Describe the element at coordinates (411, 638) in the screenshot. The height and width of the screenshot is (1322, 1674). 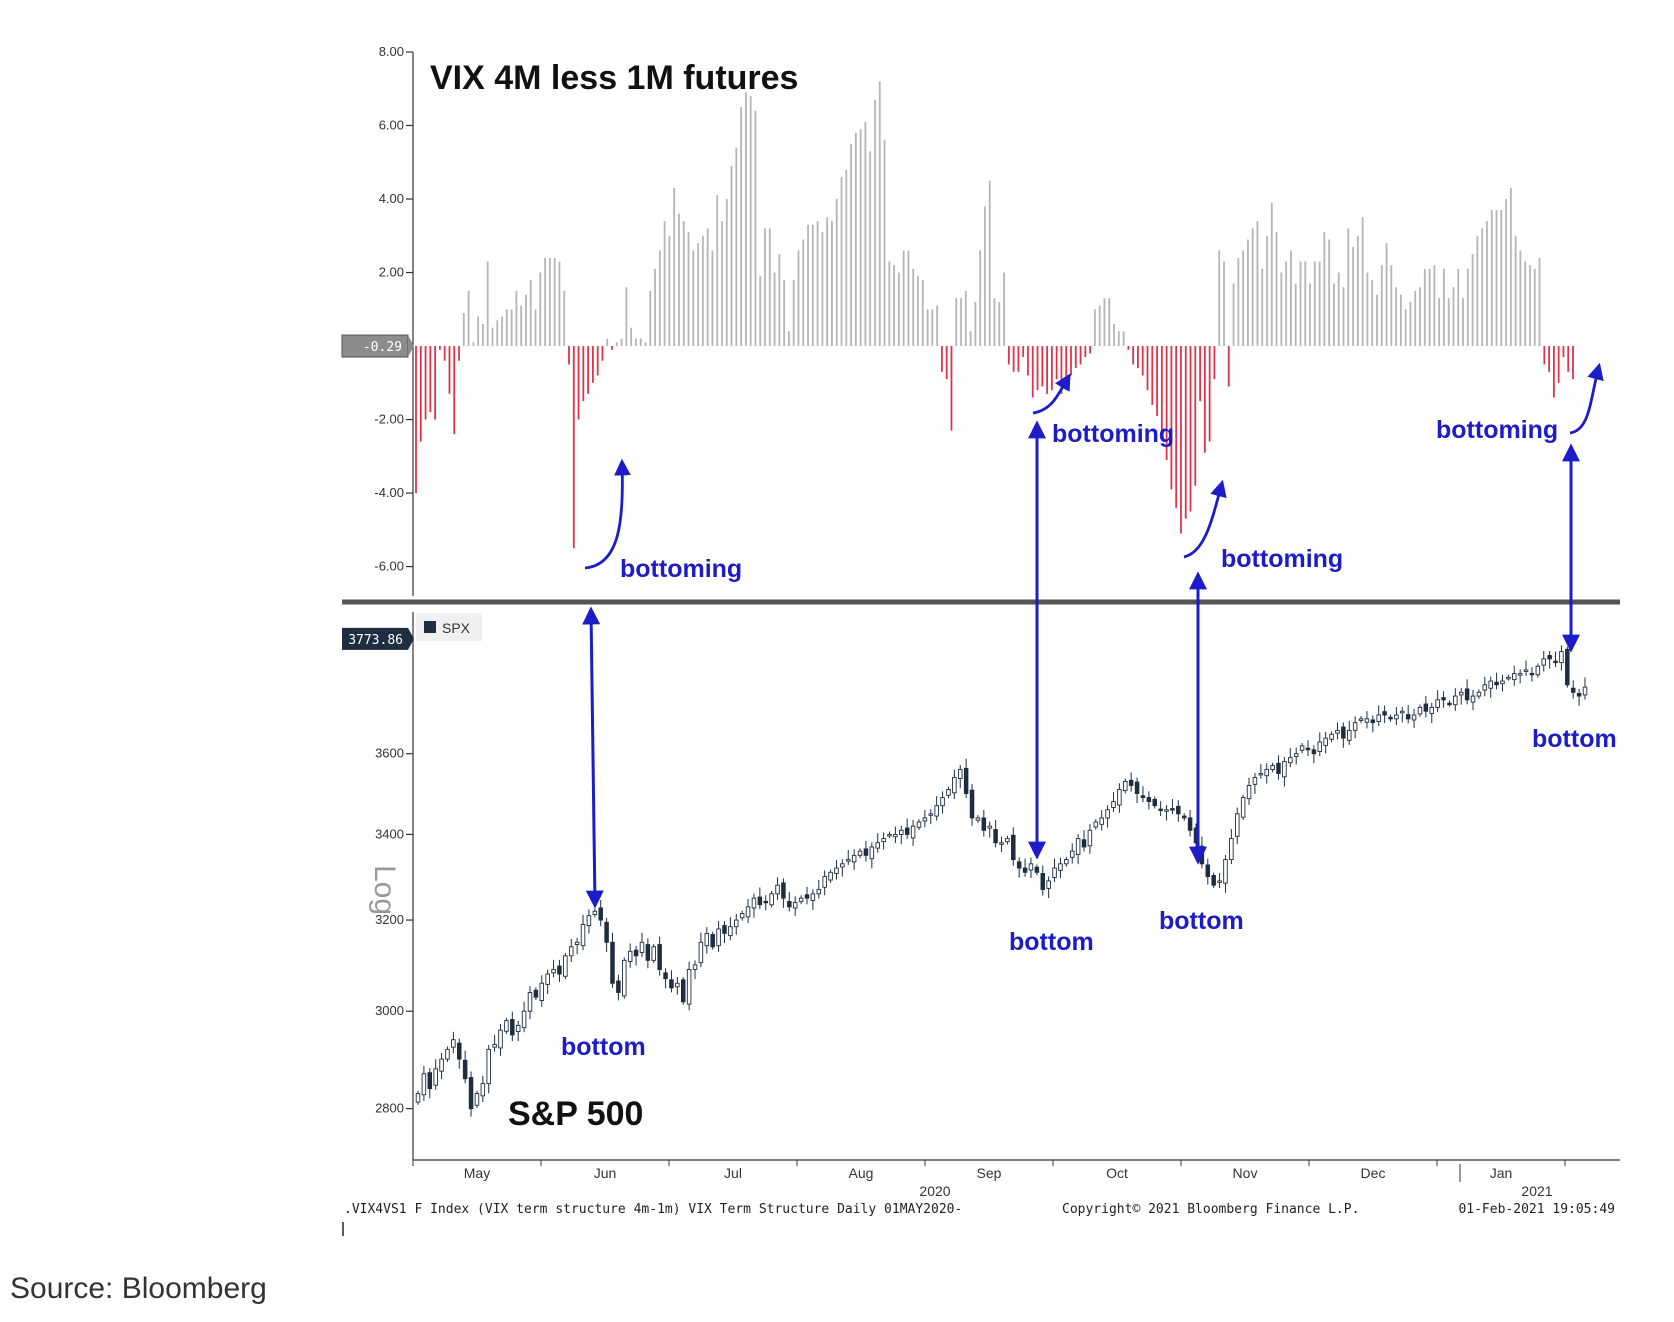
I see `spx-last-value-pointer` at that location.